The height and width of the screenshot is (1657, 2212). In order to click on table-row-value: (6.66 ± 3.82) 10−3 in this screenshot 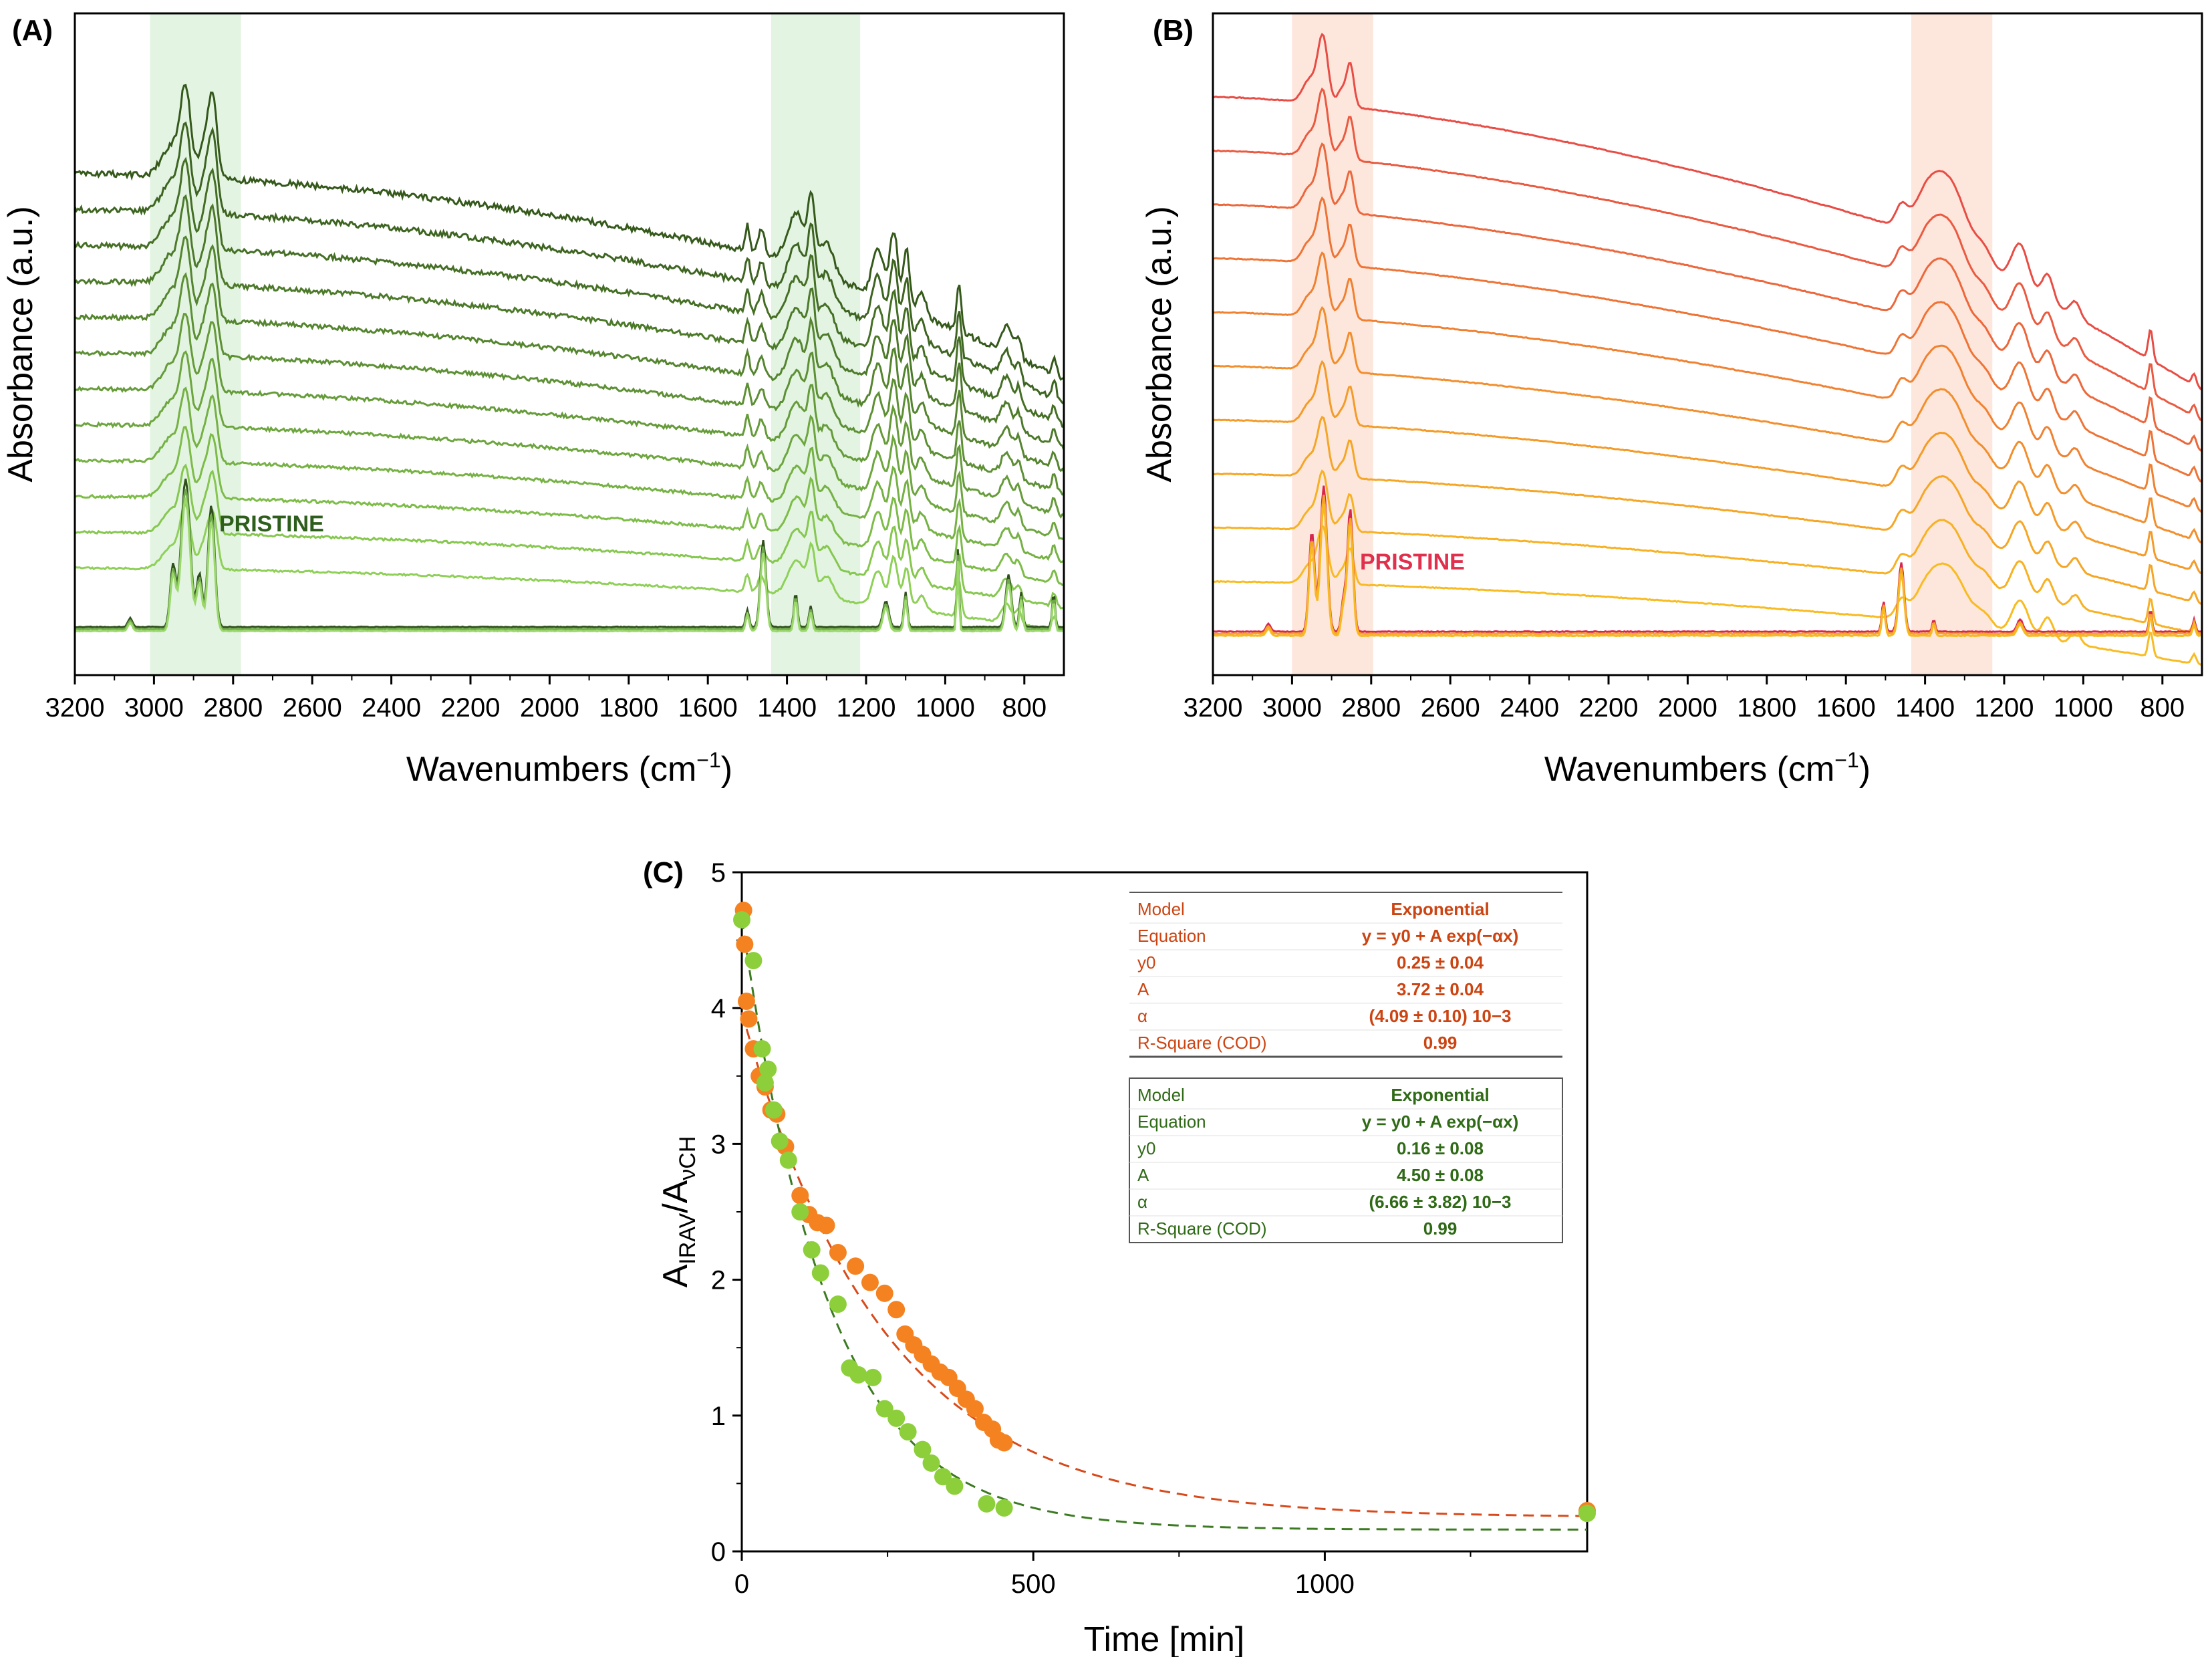, I will do `click(1440, 1202)`.